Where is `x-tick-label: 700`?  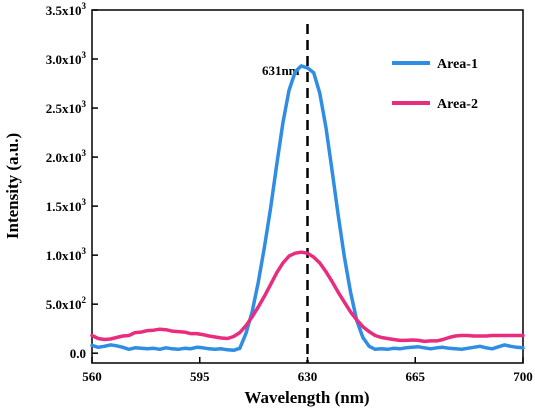
x-tick-label: 700 is located at coordinates (523, 376).